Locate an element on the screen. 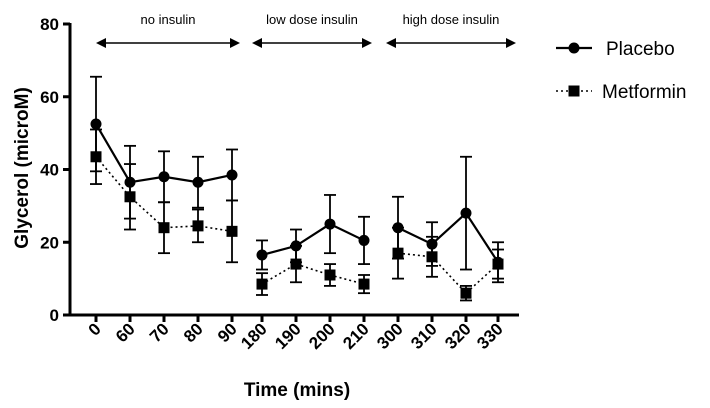 The image size is (710, 408). period-label: no insulin is located at coordinates (168, 19).